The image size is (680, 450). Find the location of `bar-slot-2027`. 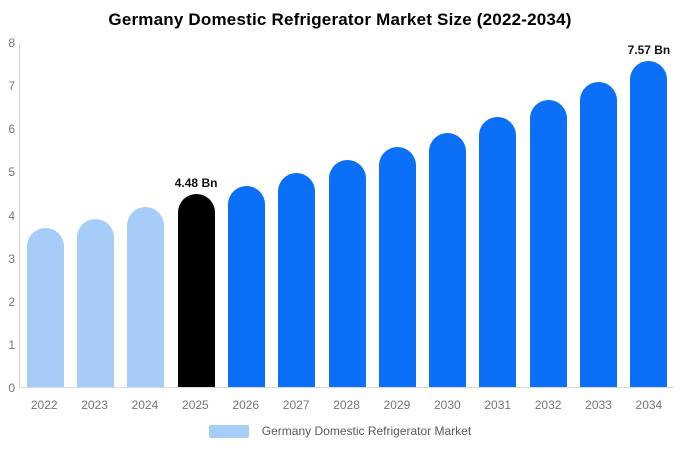

bar-slot-2027 is located at coordinates (297, 215).